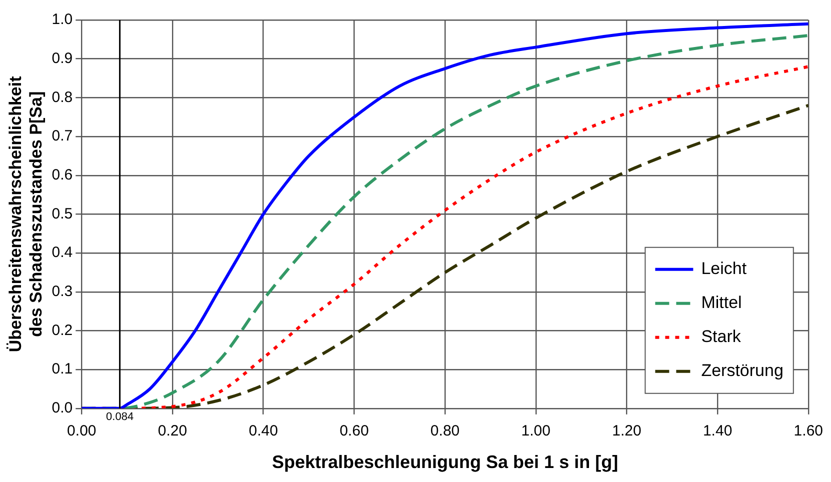  Describe the element at coordinates (809, 431) in the screenshot. I see `x-tick-label: 1.60` at that location.